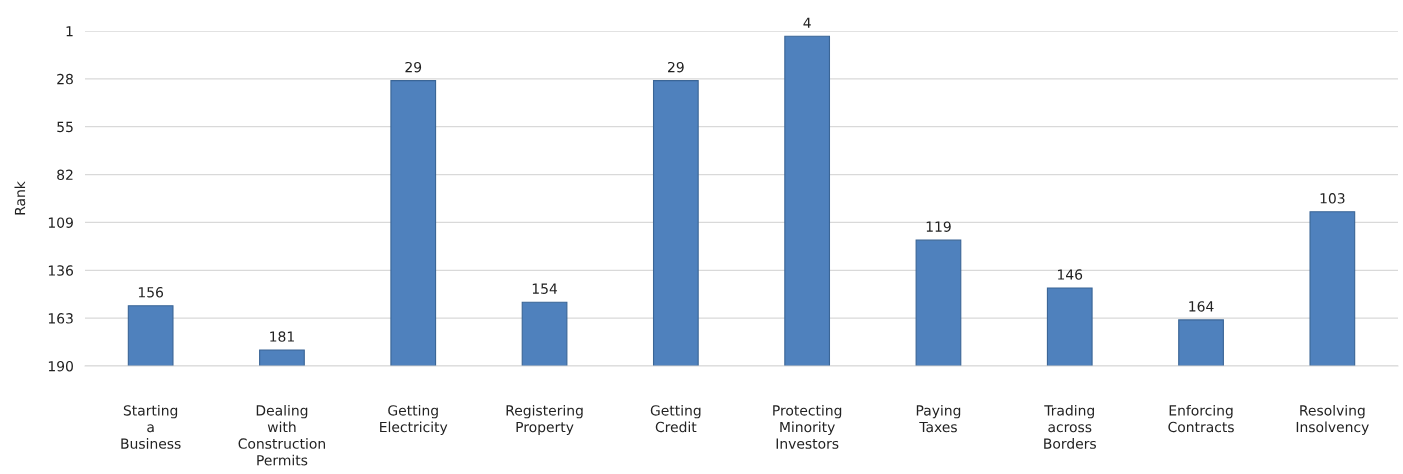 This screenshot has width=1403, height=474. What do you see at coordinates (1070, 426) in the screenshot?
I see `x-tick-label: Trading across Borders` at bounding box center [1070, 426].